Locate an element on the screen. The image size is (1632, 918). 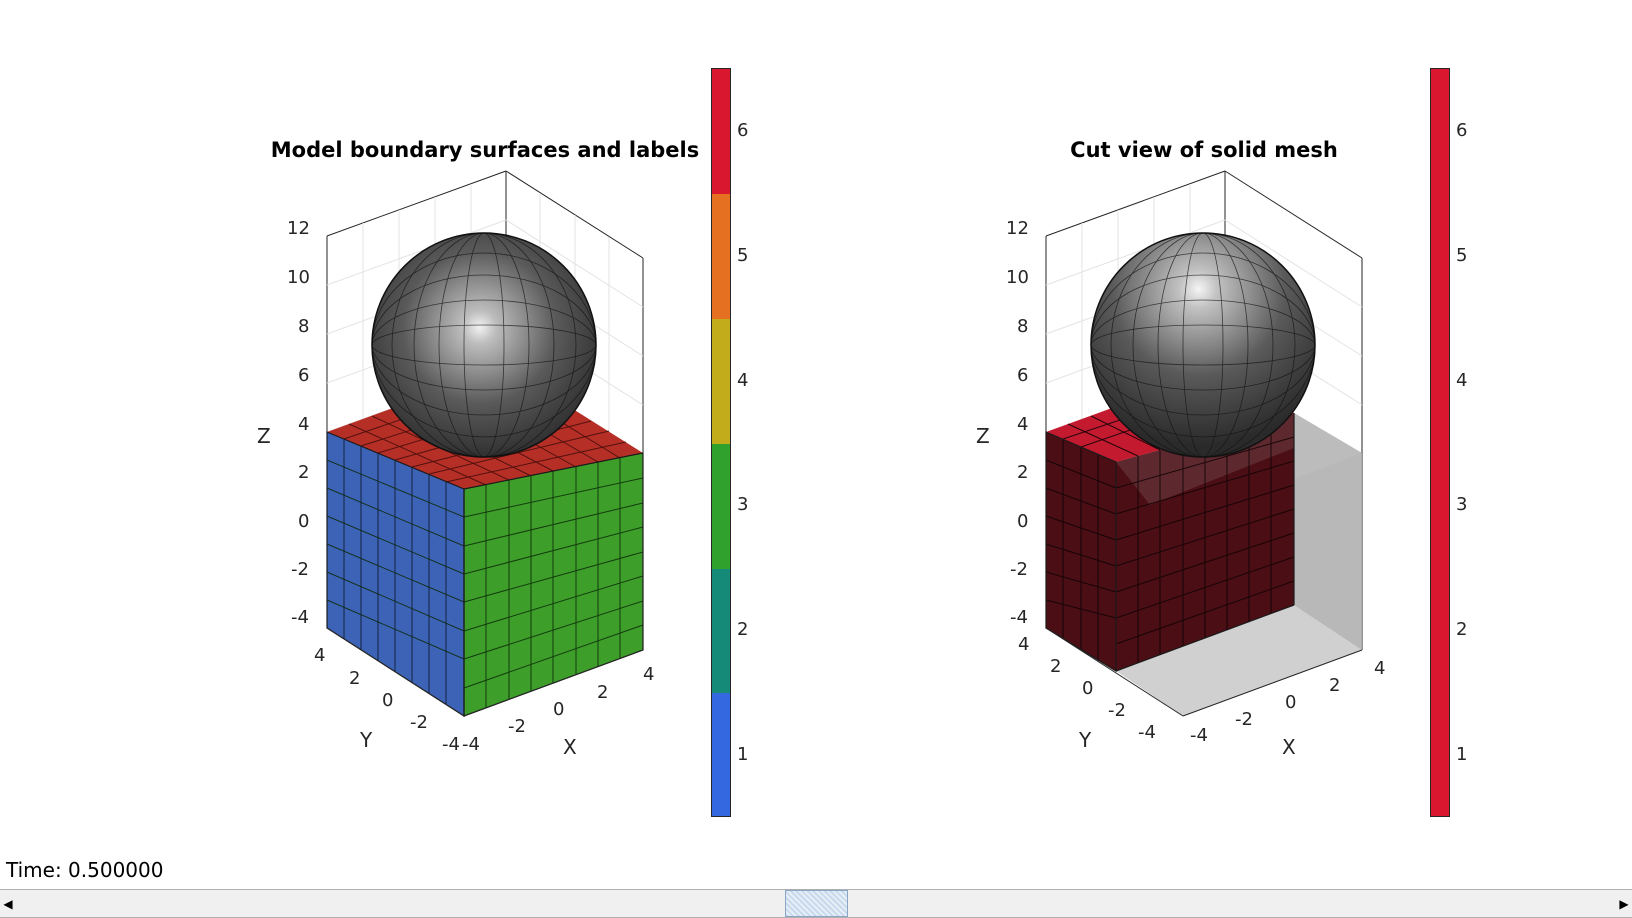
chevron-left-icon: ◀ is located at coordinates (8, 903).